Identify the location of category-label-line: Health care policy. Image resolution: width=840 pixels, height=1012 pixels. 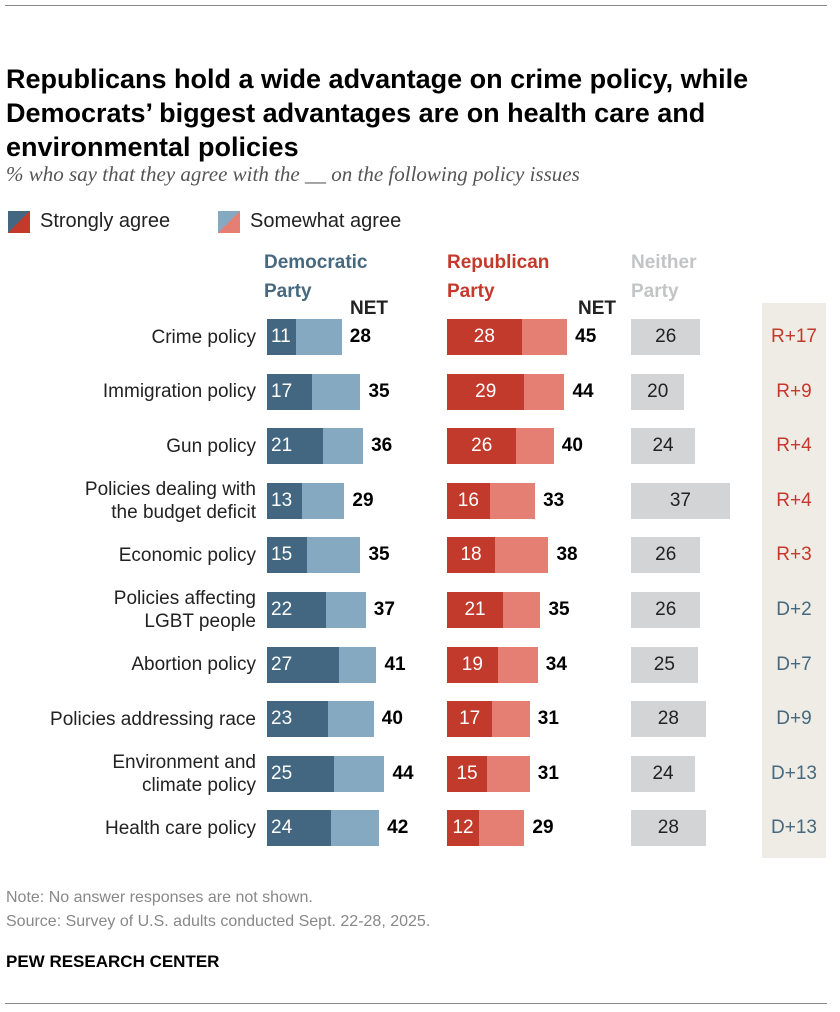
(180, 828).